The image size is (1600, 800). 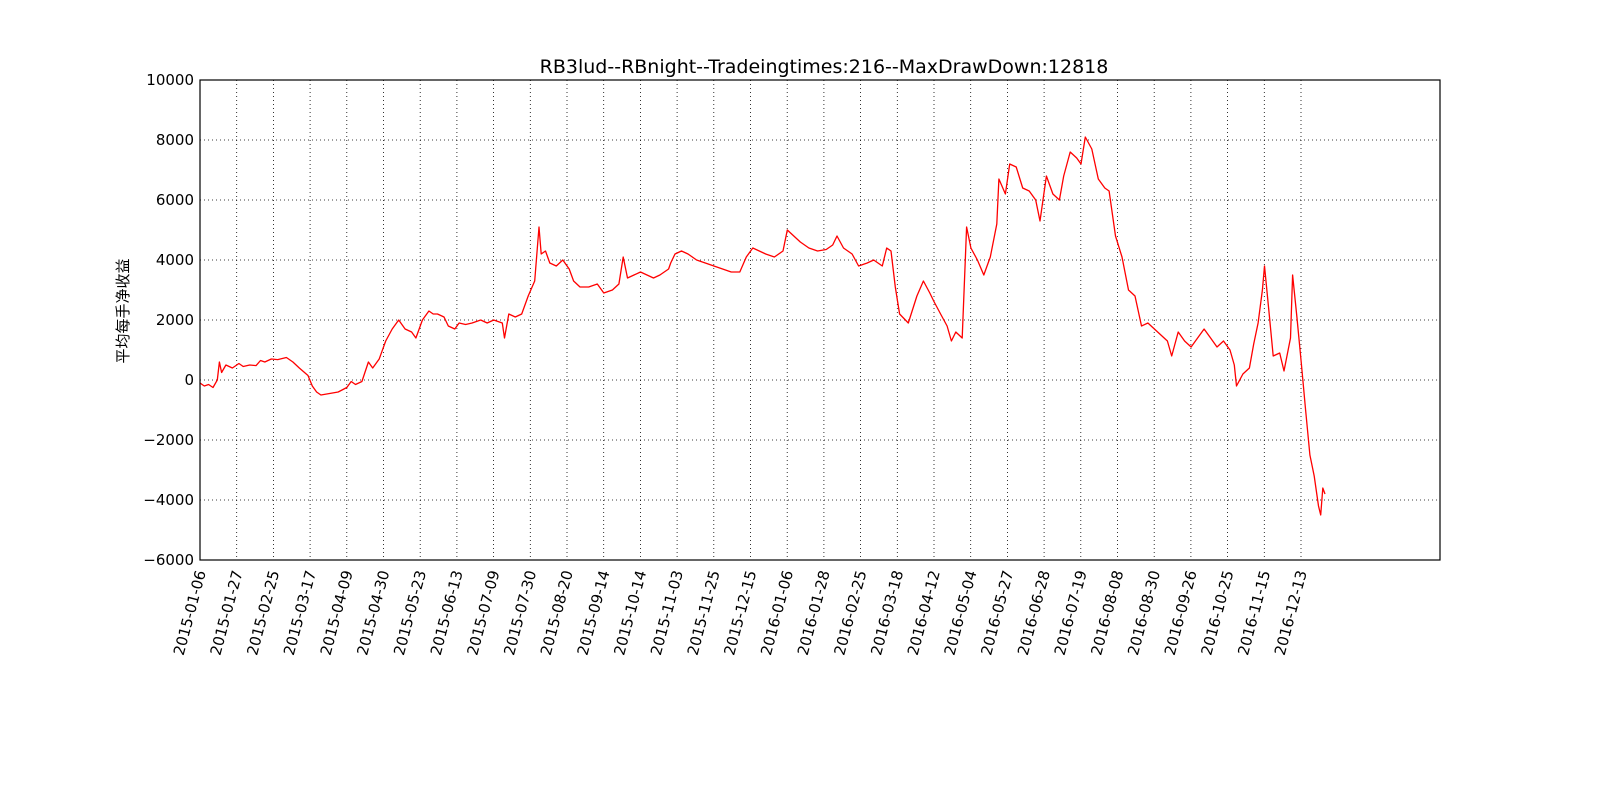 What do you see at coordinates (168, 440) in the screenshot?
I see `y-tick-label: −2000` at bounding box center [168, 440].